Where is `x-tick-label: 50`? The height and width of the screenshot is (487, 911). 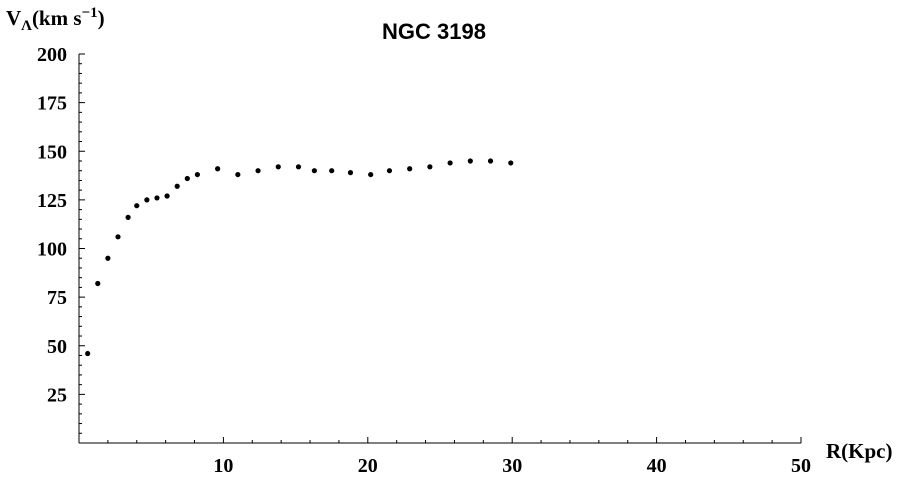
x-tick-label: 50 is located at coordinates (801, 466).